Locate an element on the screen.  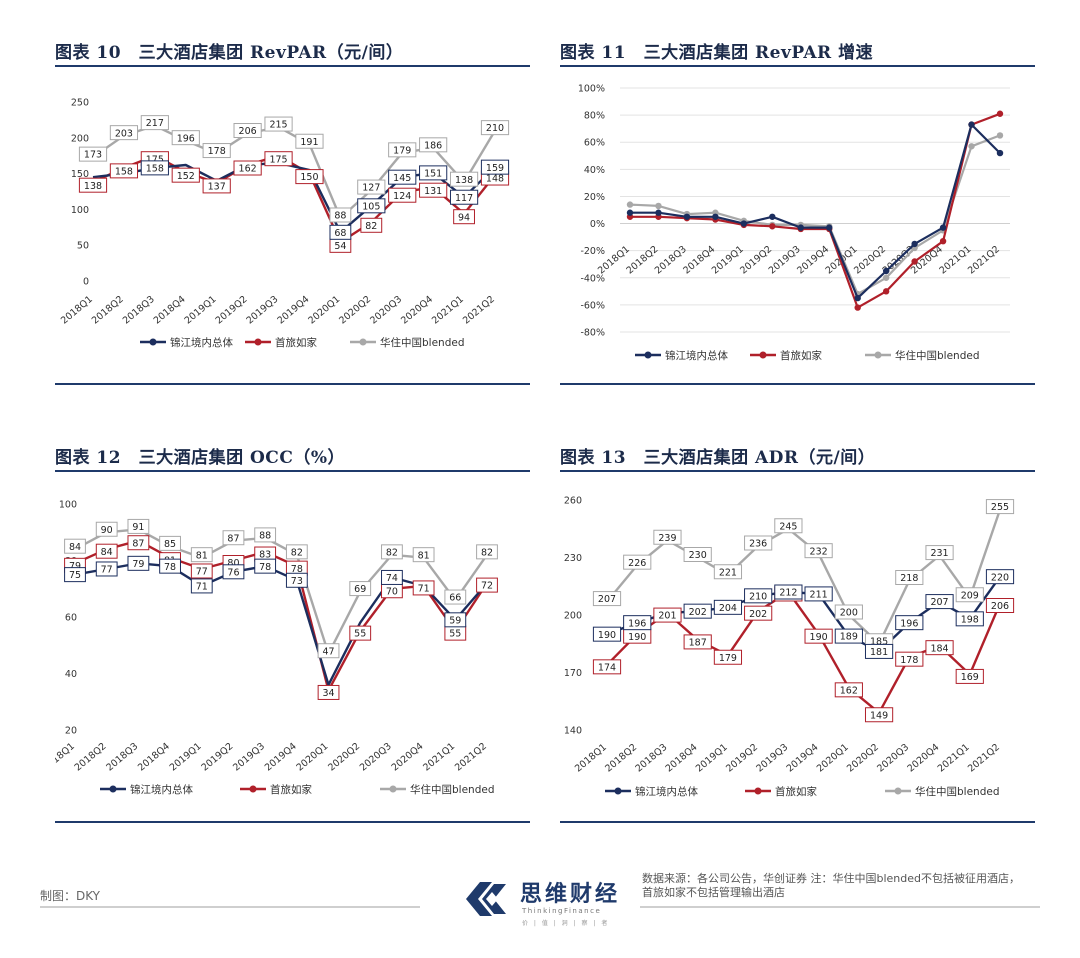
data-label: 82 is located at coordinates (392, 552).